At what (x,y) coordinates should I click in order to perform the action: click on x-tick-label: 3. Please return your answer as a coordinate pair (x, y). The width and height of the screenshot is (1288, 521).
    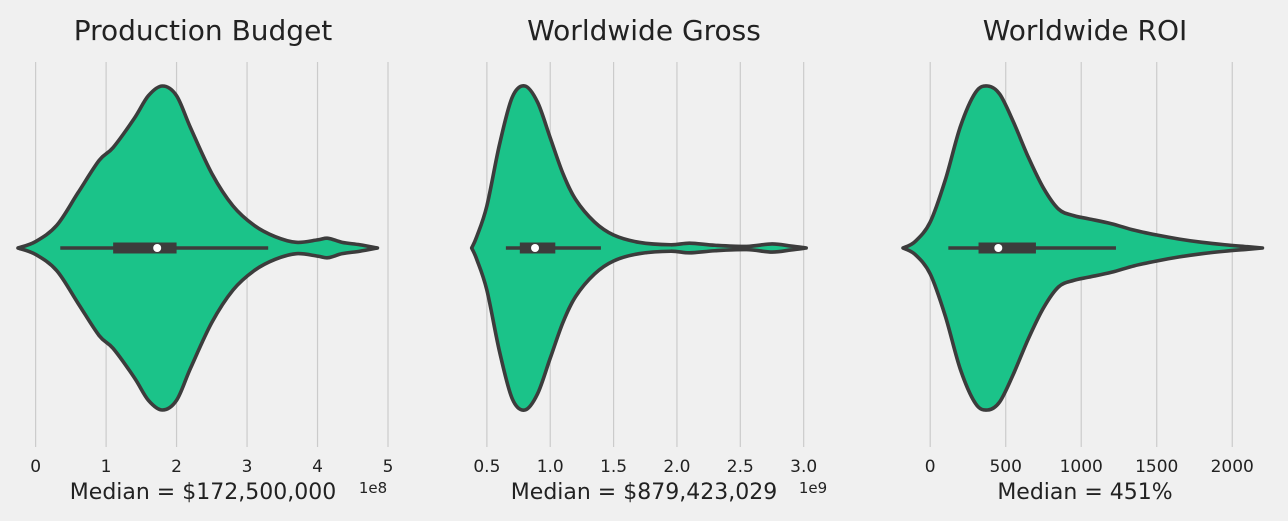
    Looking at the image, I should click on (247, 467).